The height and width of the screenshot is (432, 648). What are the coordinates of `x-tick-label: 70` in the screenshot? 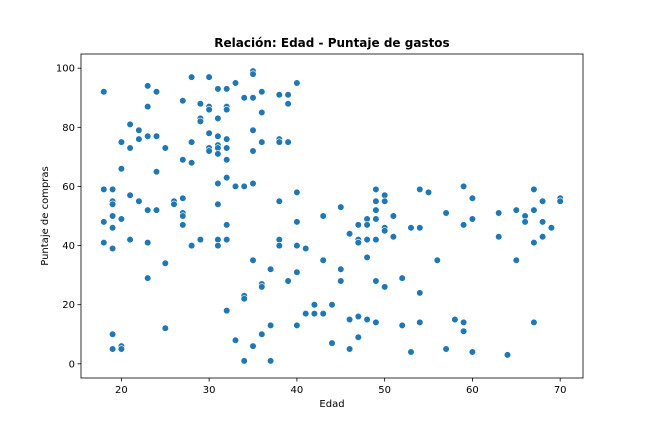 It's located at (560, 390).